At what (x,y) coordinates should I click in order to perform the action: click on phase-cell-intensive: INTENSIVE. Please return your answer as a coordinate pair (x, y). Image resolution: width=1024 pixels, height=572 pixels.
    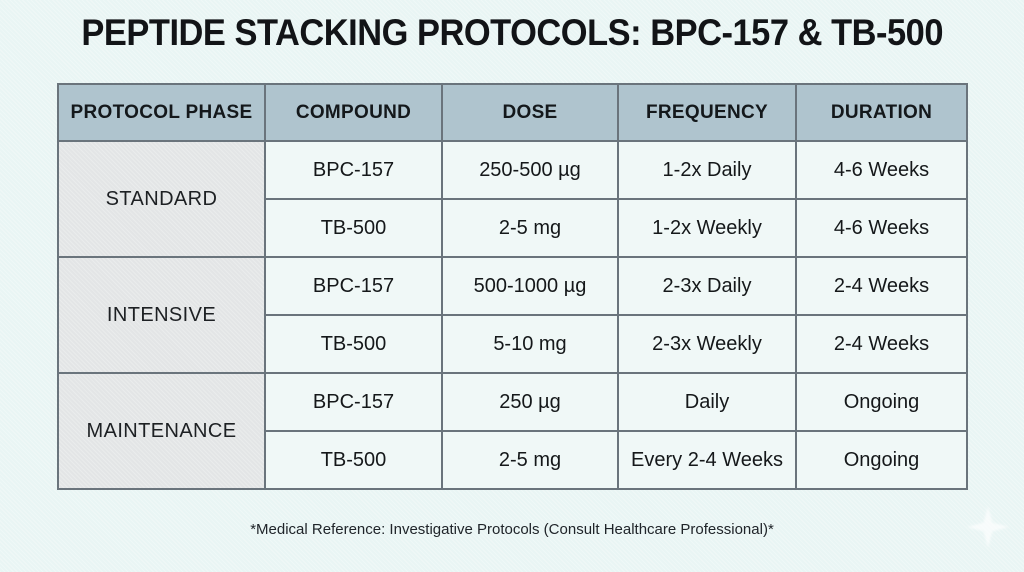
    Looking at the image, I should click on (161, 315).